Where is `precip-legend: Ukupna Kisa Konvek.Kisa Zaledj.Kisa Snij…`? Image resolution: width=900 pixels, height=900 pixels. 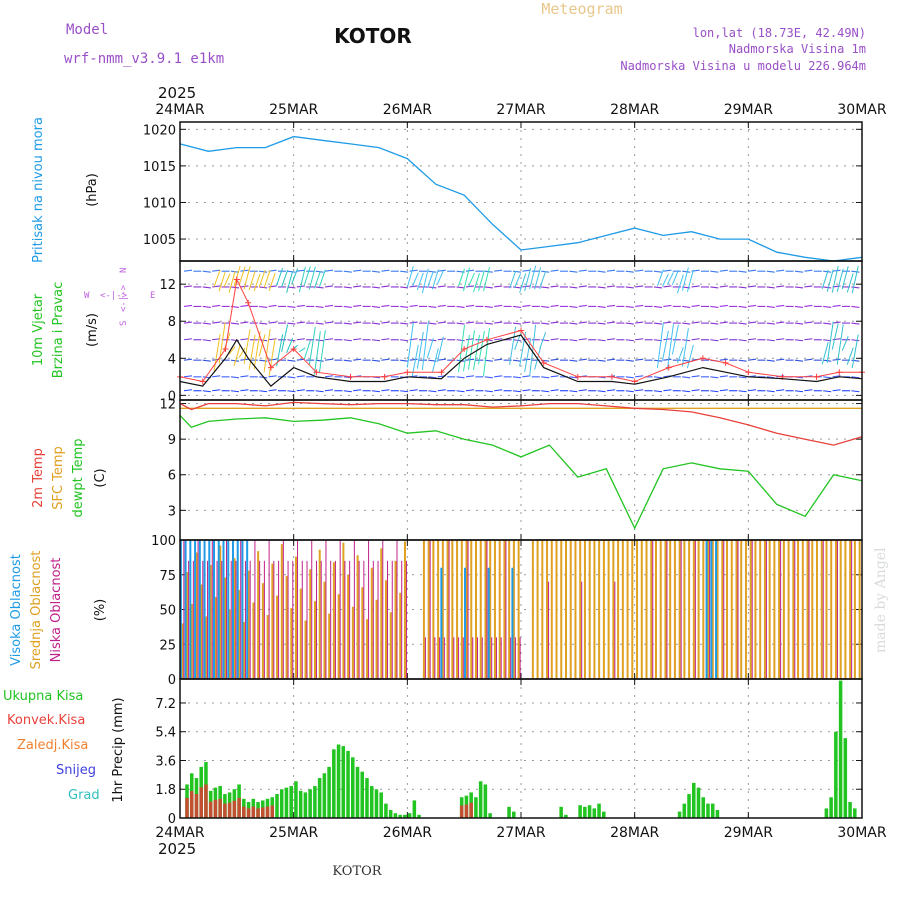 precip-legend: Ukupna Kisa Konvek.Kisa Zaledj.Kisa Snij… is located at coordinates (64, 746).